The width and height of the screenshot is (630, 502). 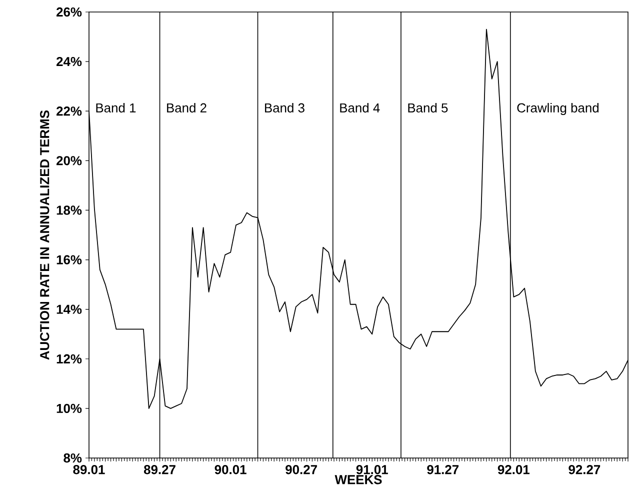 What do you see at coordinates (514, 469) in the screenshot?
I see `x-tick-label: 92.01` at bounding box center [514, 469].